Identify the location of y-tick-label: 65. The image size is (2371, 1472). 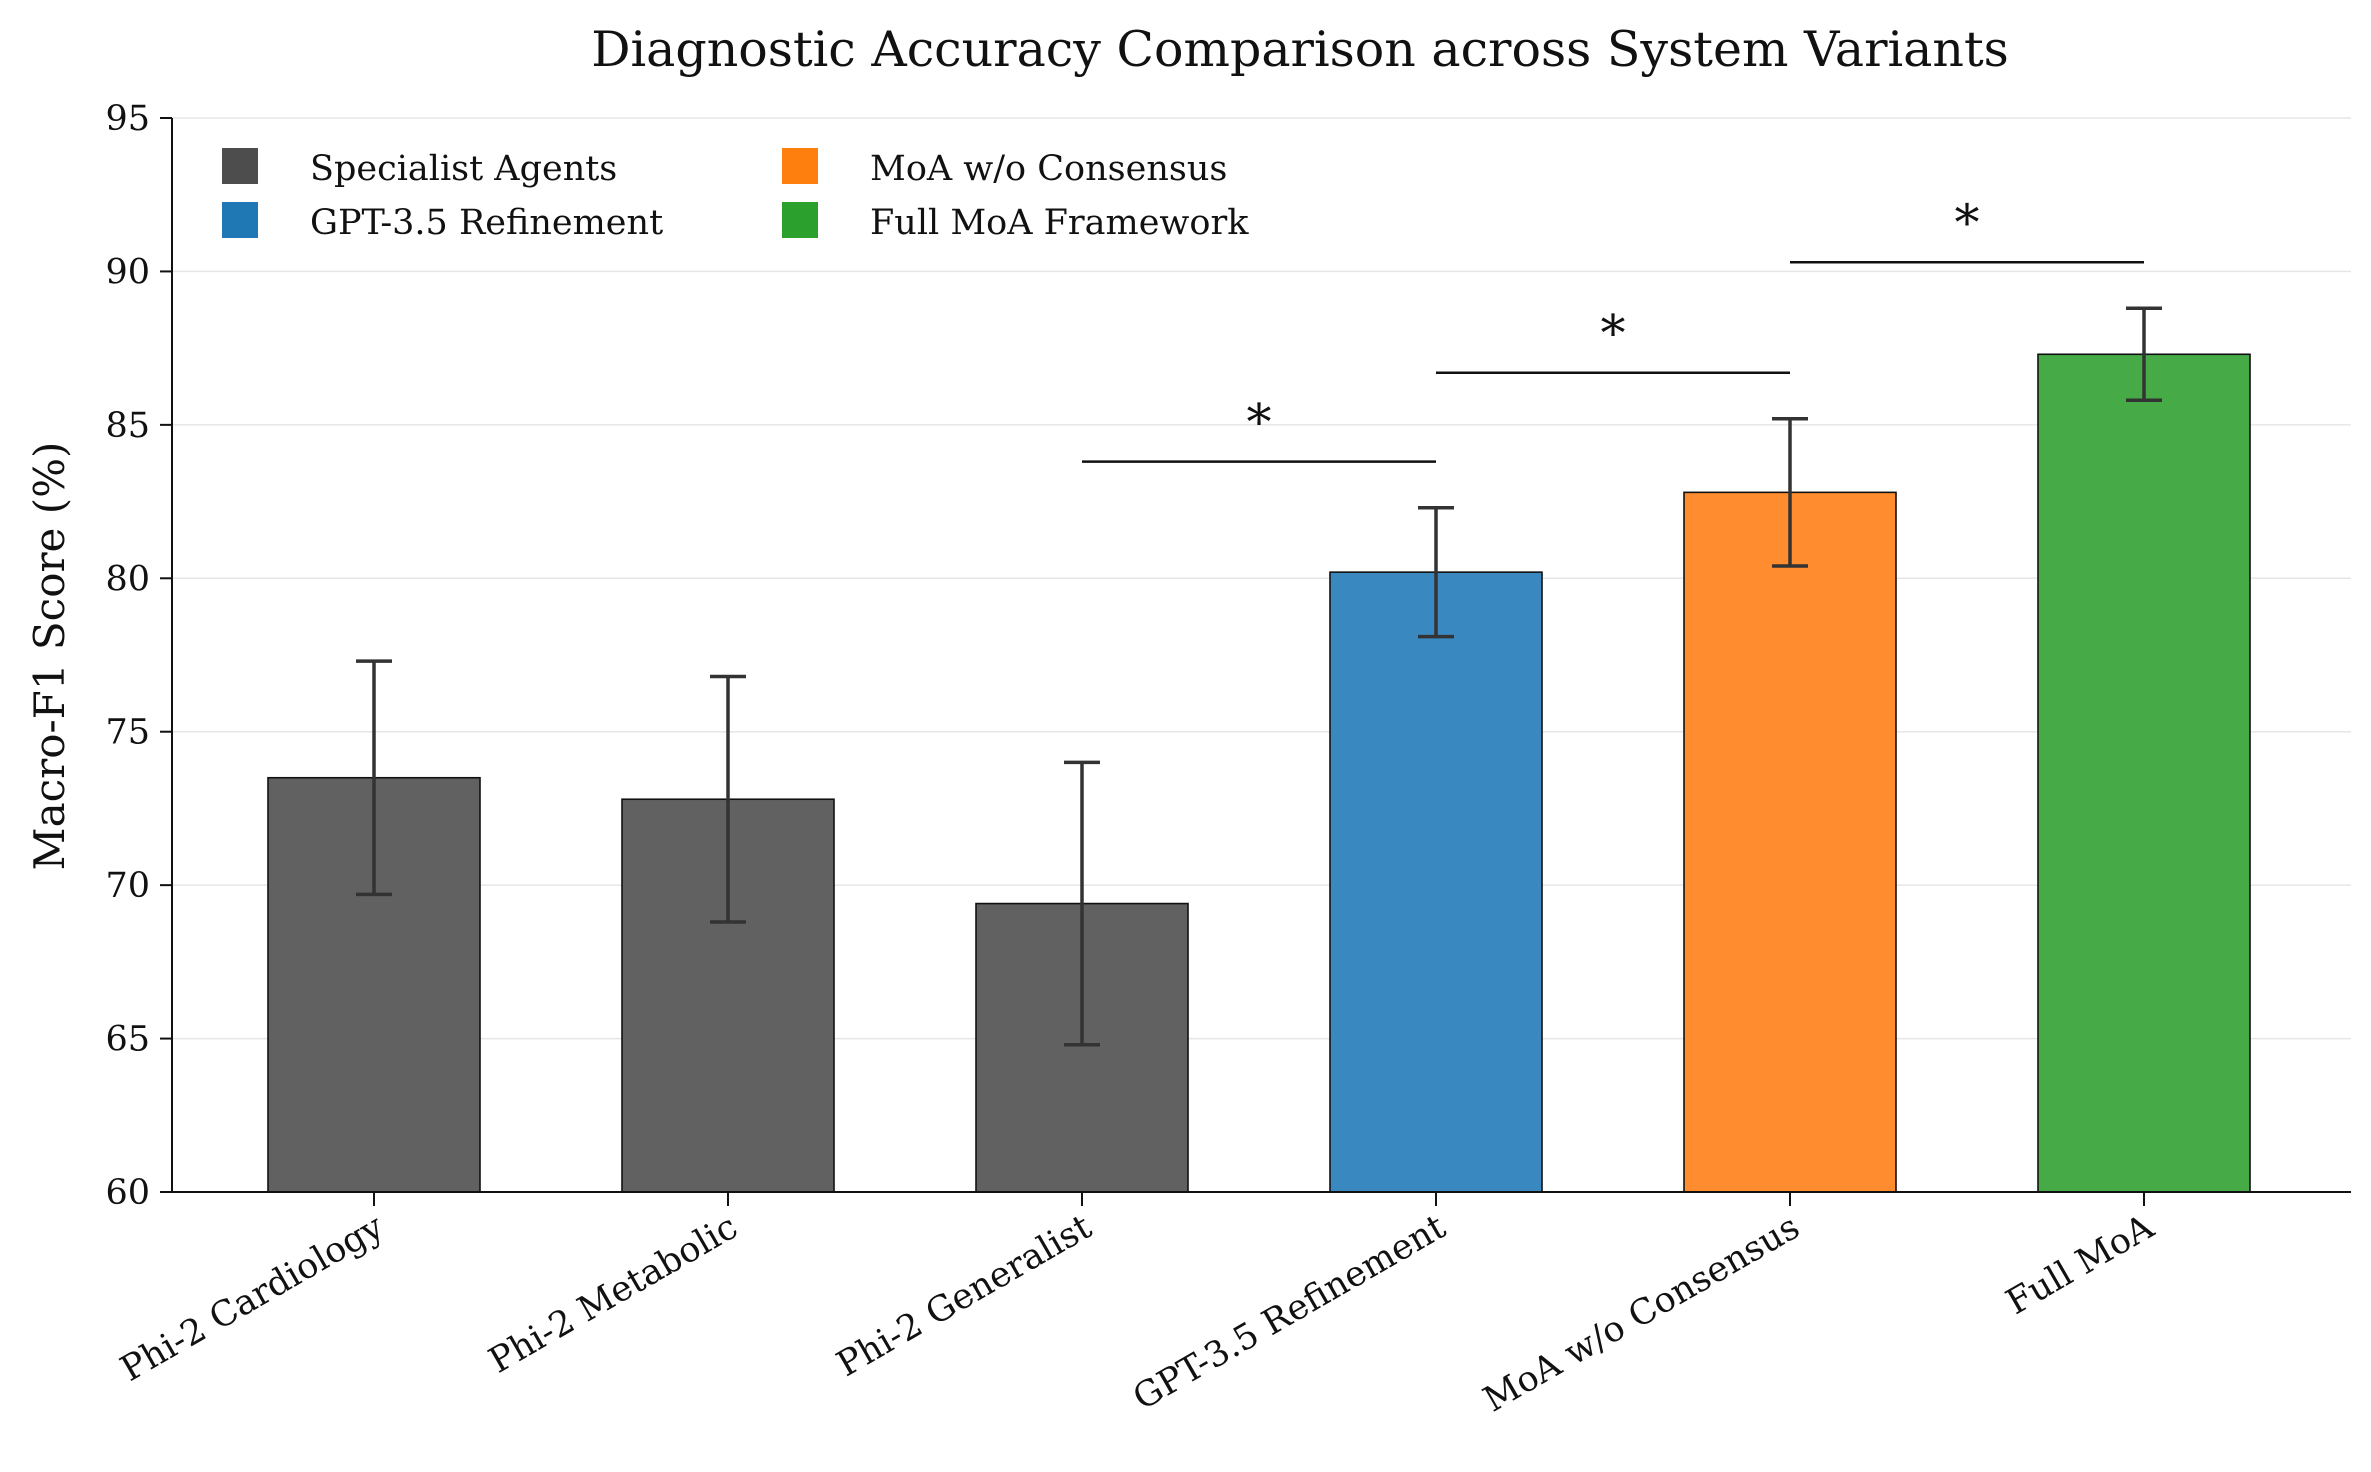
(127, 1040).